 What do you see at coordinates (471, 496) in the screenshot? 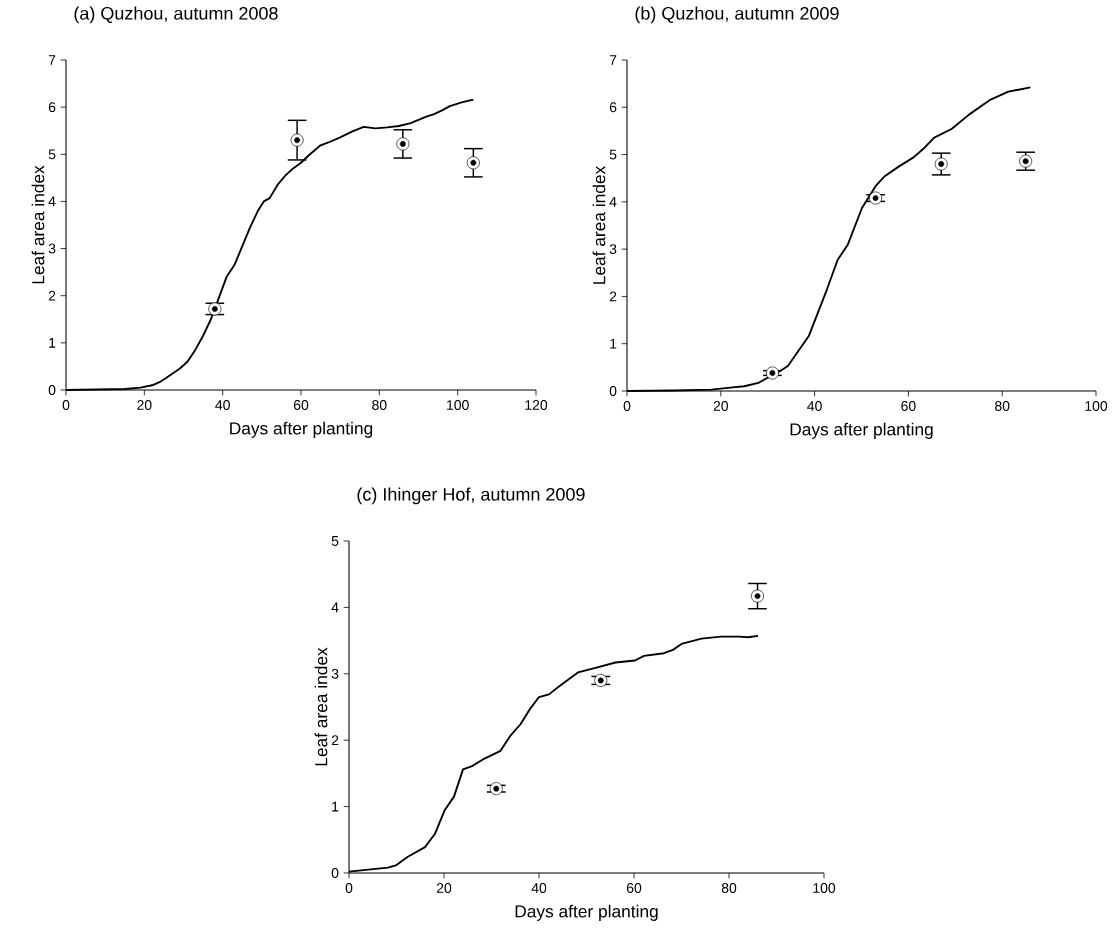
I see `chart-title: (c) Ihinger Hof, autumn 2009` at bounding box center [471, 496].